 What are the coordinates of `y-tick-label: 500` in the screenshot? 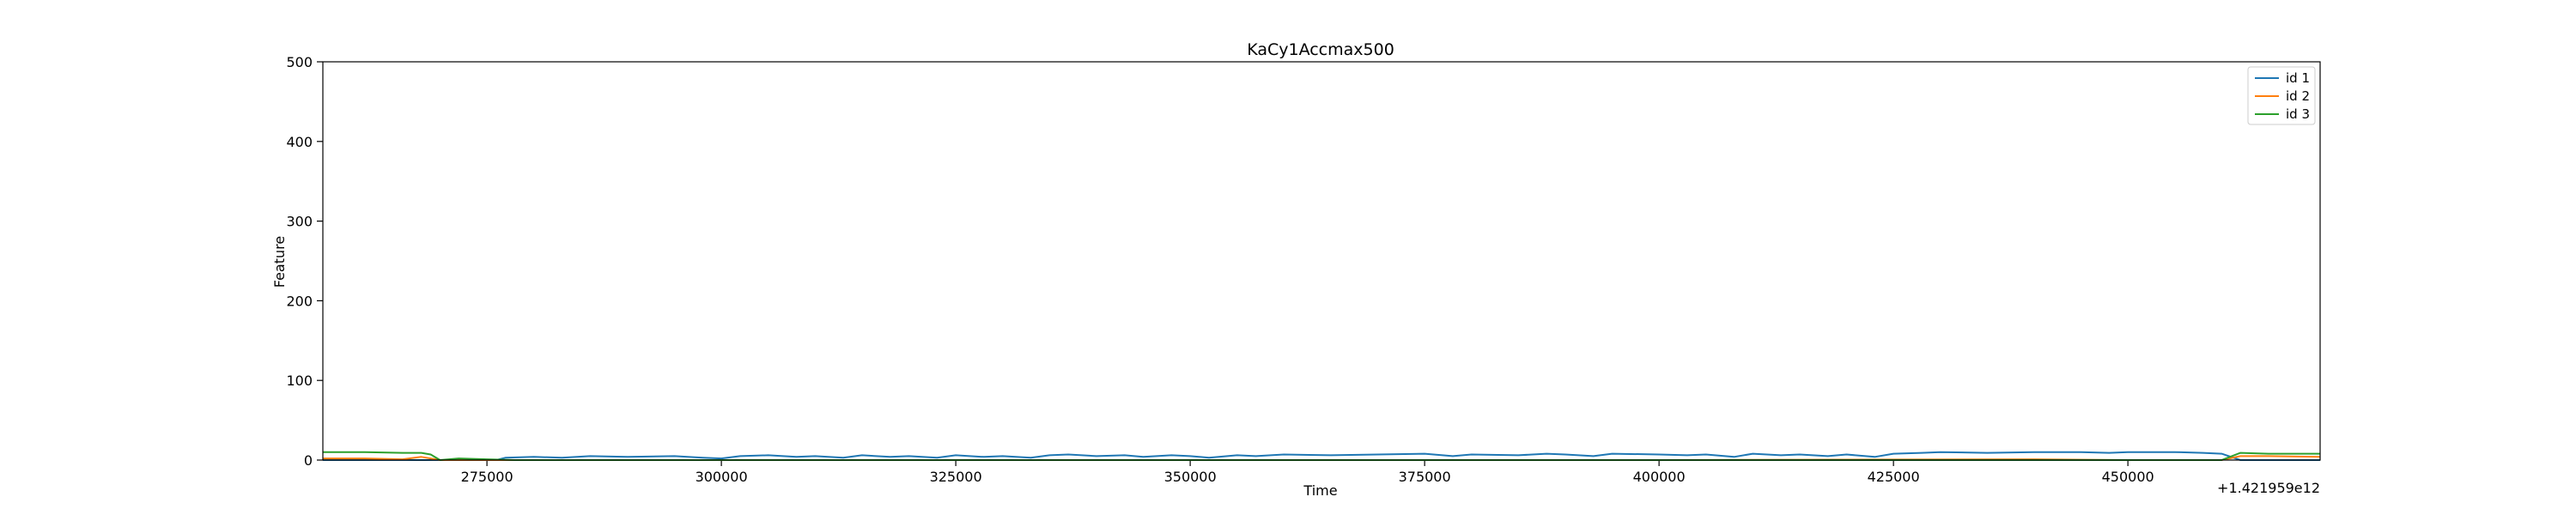 It's located at (300, 62).